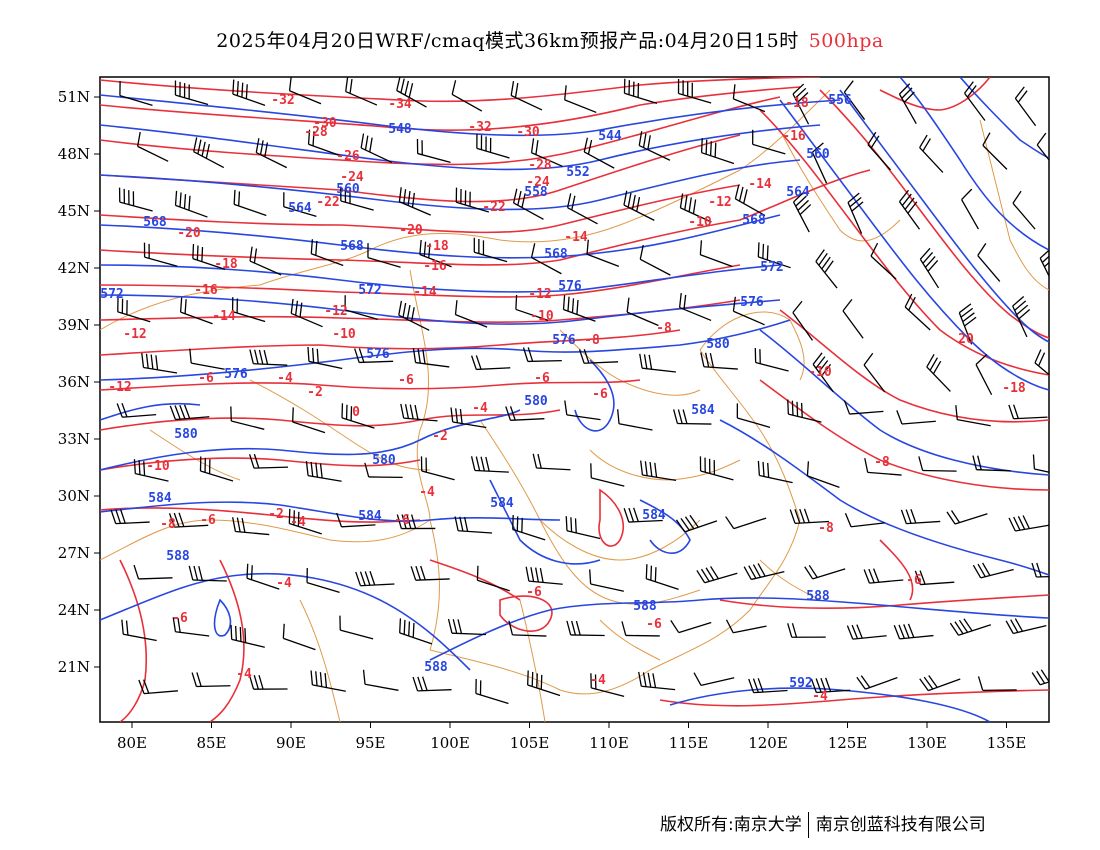  I want to click on temperature-contour-label: -18, so click(797, 103).